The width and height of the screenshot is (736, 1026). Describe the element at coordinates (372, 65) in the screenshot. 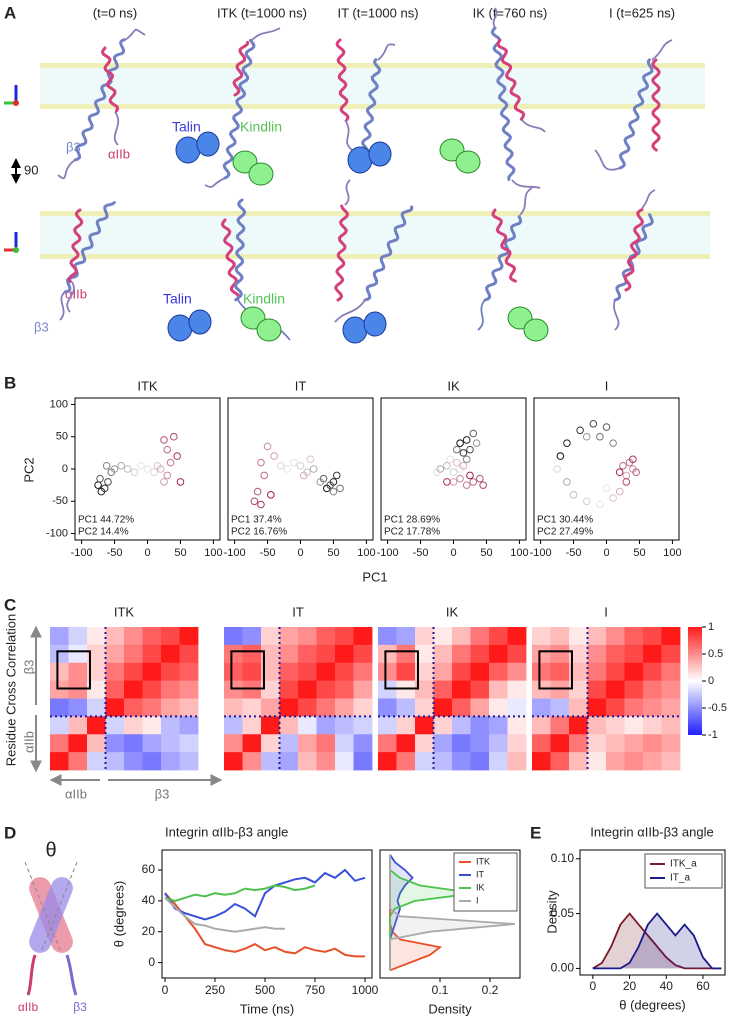

I see `membrane-edge` at that location.